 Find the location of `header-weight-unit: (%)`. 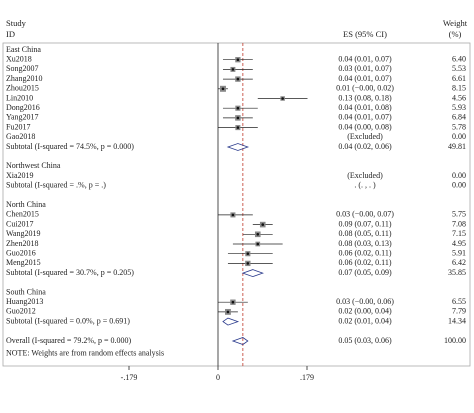

header-weight-unit: (%) is located at coordinates (455, 34).